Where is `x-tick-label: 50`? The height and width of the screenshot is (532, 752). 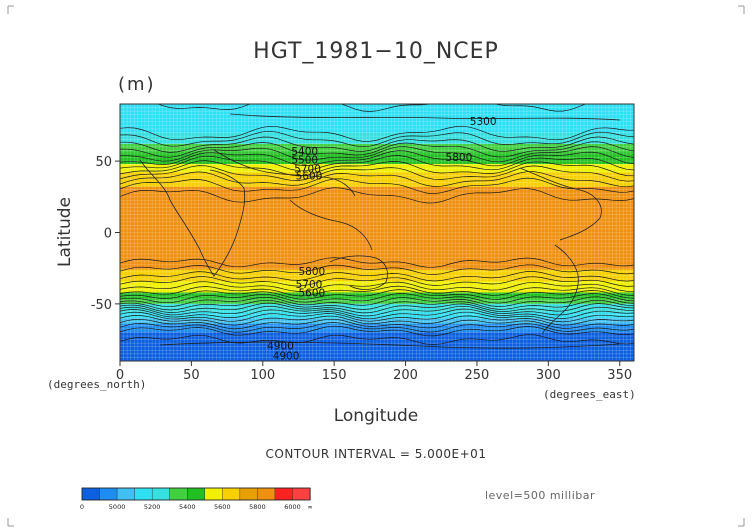
x-tick-label: 50 is located at coordinates (191, 375).